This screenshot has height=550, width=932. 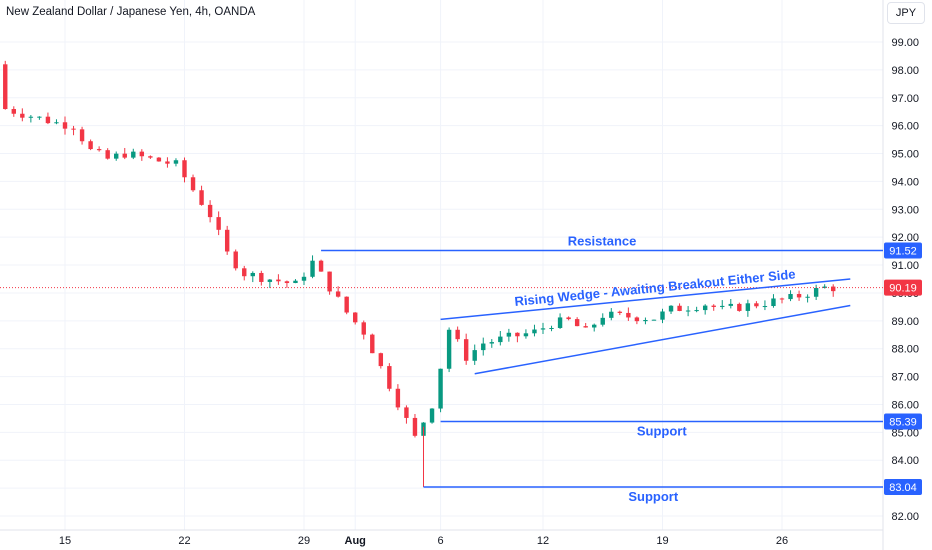 What do you see at coordinates (543, 541) in the screenshot?
I see `x-tick-label: 12` at bounding box center [543, 541].